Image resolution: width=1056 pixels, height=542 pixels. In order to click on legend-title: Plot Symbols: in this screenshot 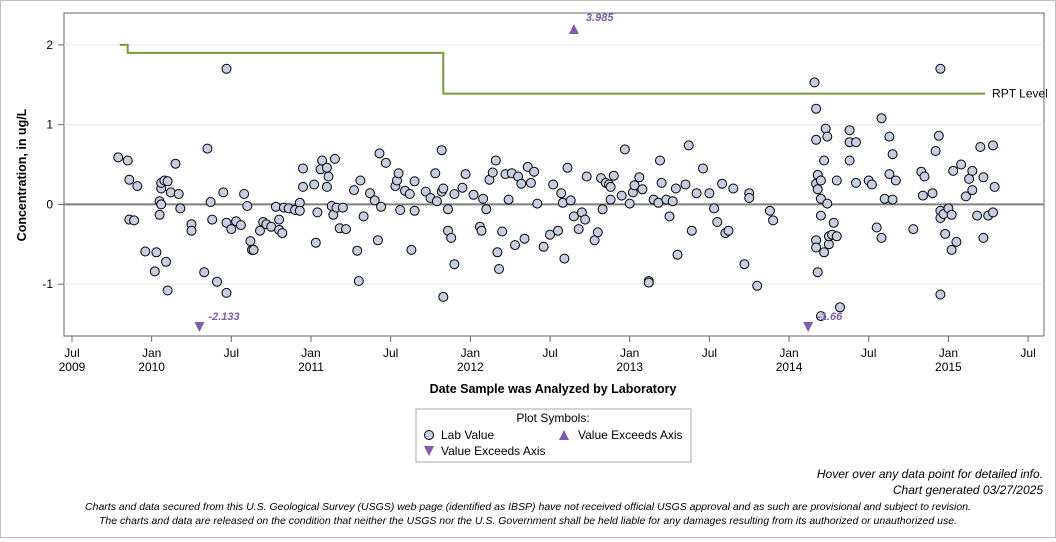, I will do `click(552, 418)`.